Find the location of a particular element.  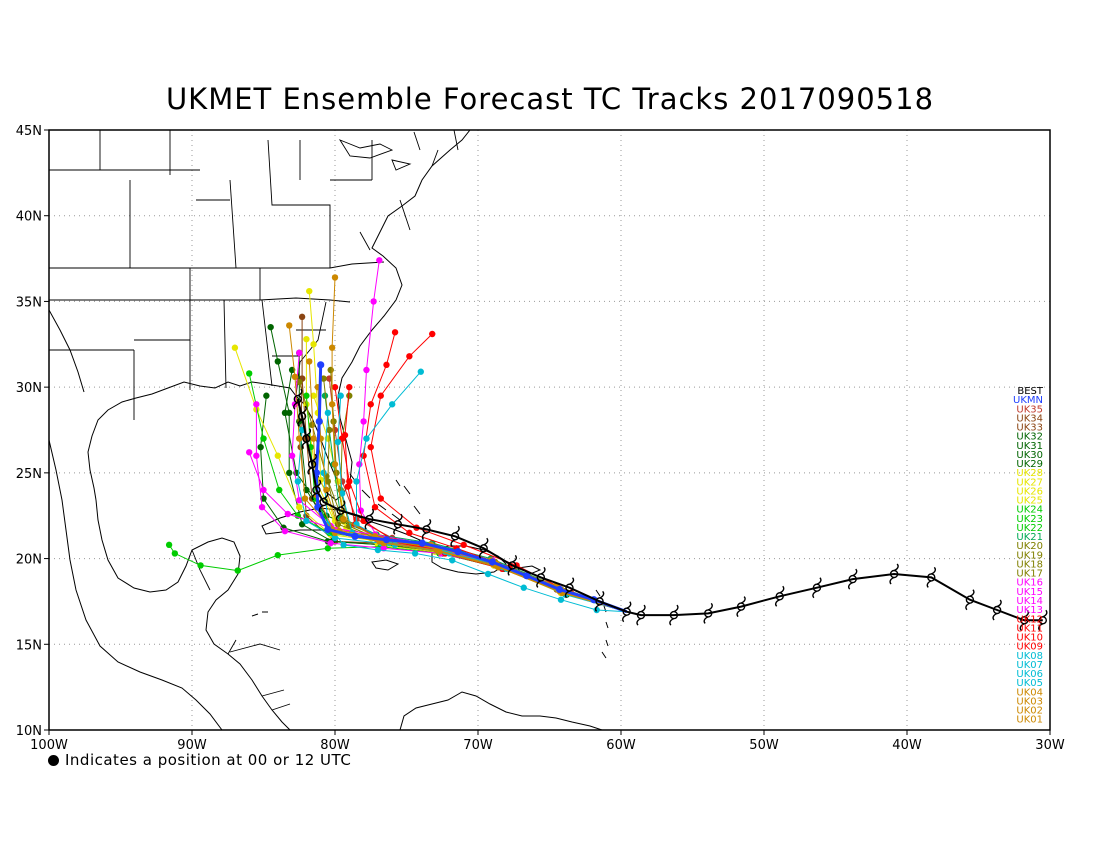

legend-entry-uk24: UK24 is located at coordinates (1029, 510).